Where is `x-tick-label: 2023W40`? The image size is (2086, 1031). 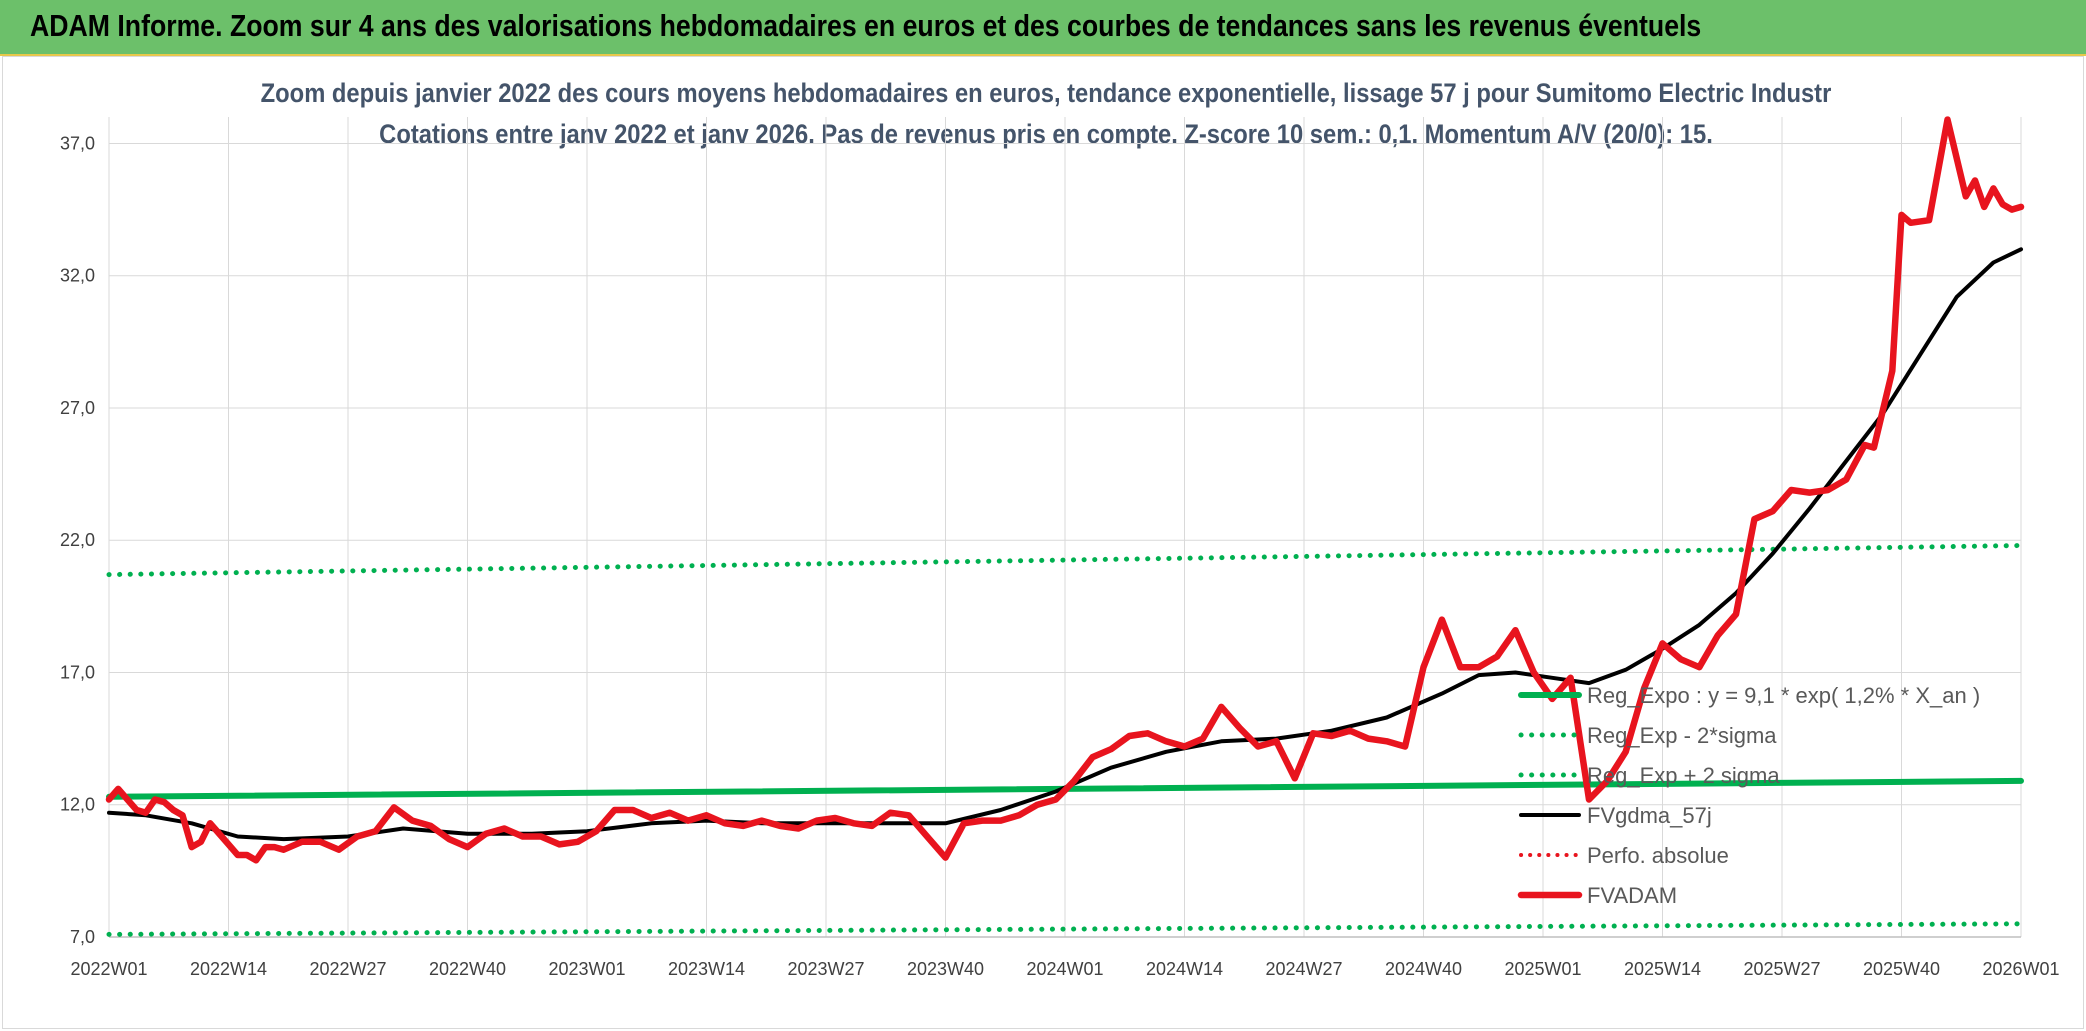 x-tick-label: 2023W40 is located at coordinates (945, 969).